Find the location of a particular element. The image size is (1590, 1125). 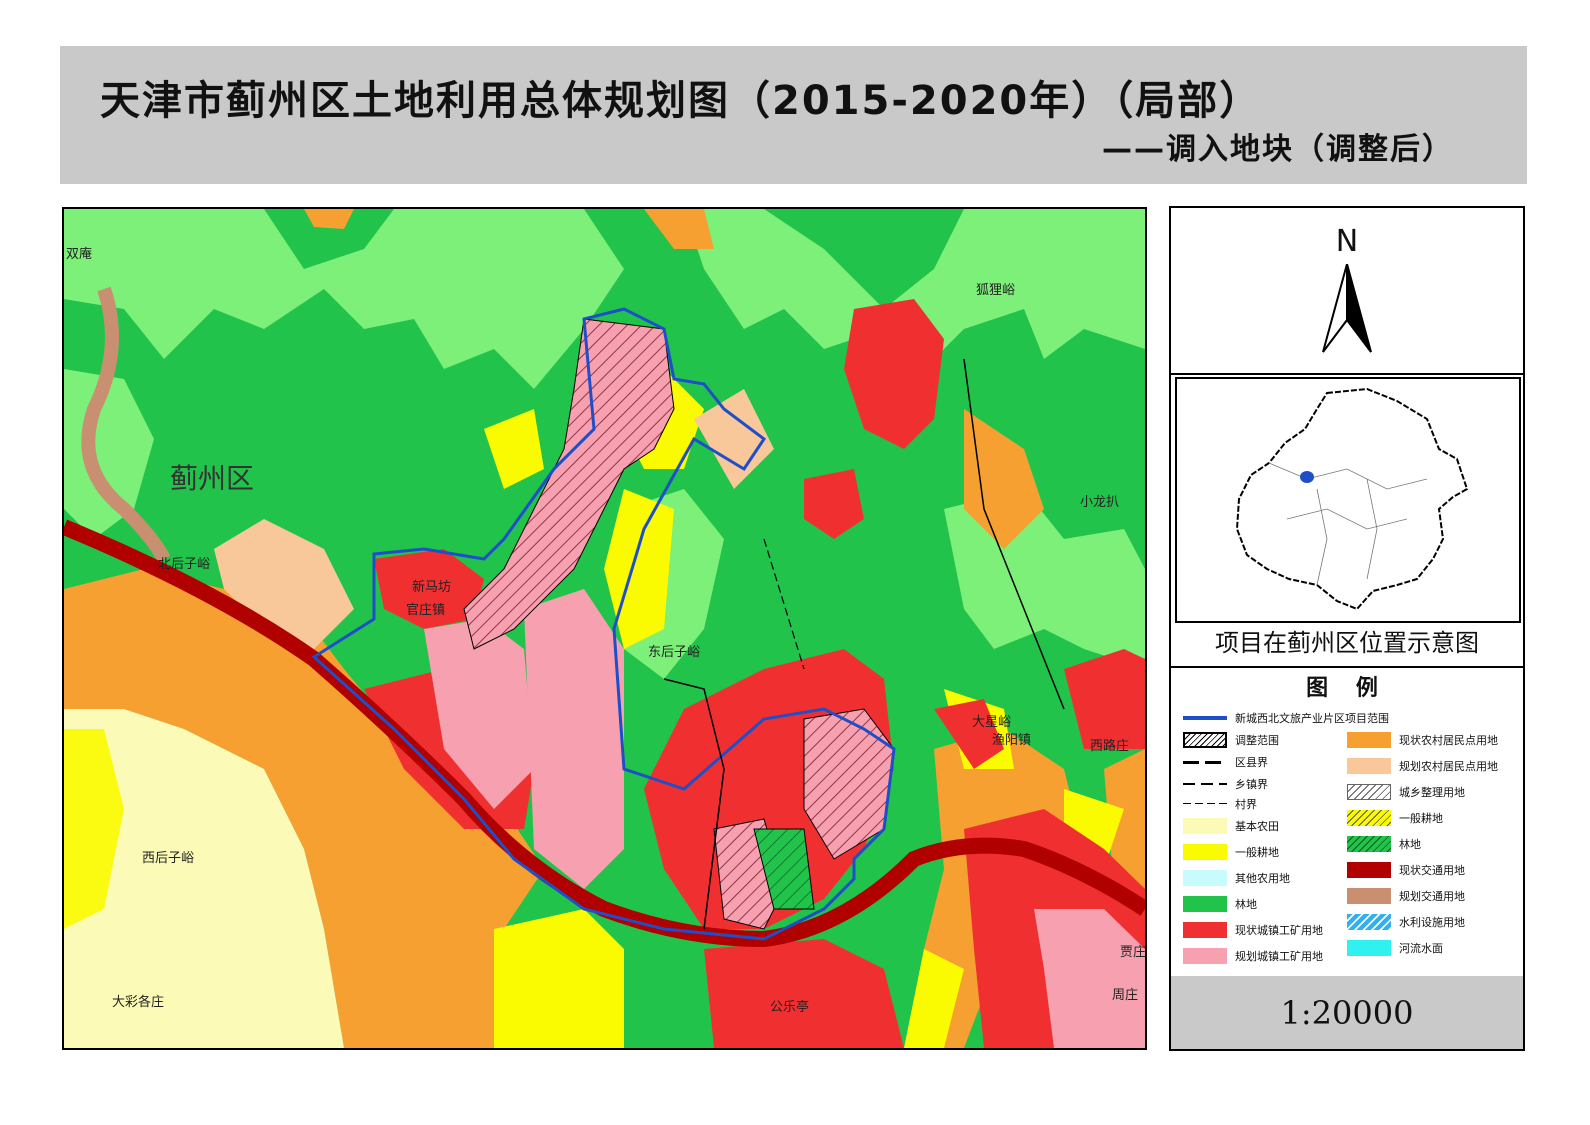

legend-item: 调整范围 is located at coordinates (1268, 740).